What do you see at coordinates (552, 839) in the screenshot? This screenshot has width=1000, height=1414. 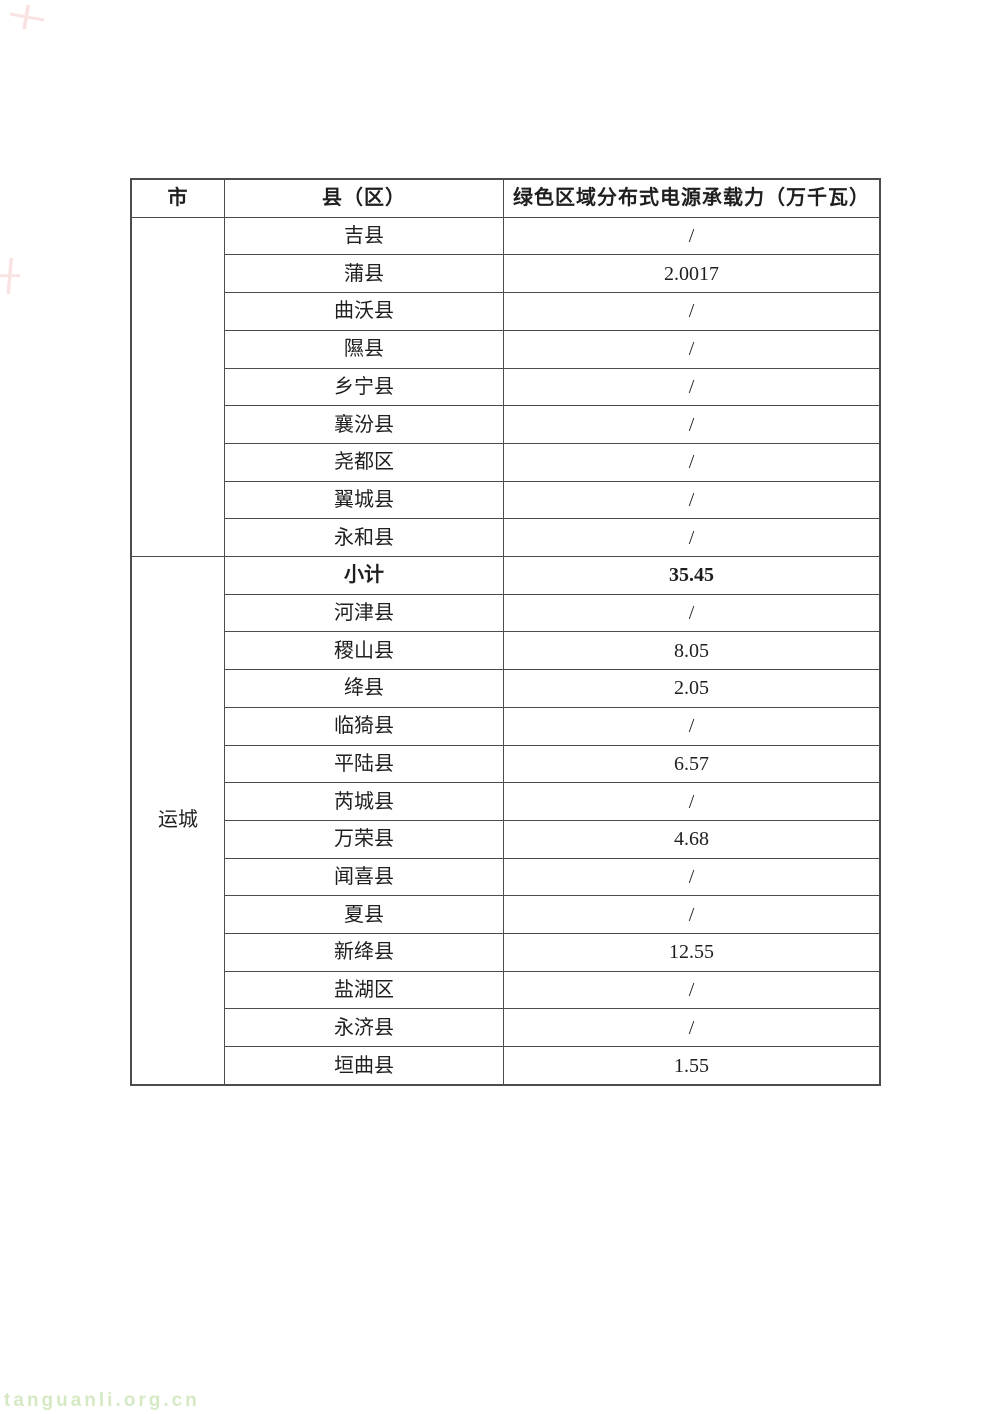 I see `table-row: 万荣县 4.68` at bounding box center [552, 839].